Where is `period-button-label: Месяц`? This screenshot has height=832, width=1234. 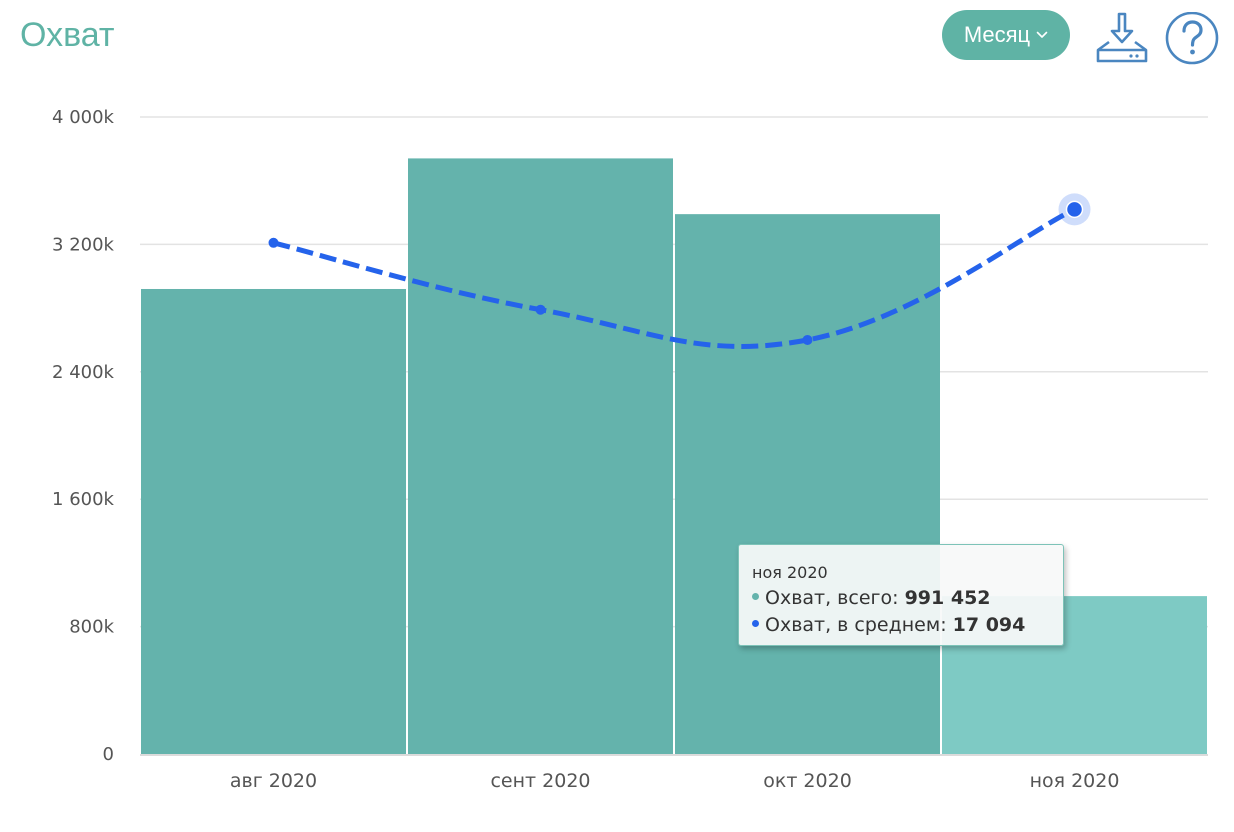 period-button-label: Месяц is located at coordinates (997, 34).